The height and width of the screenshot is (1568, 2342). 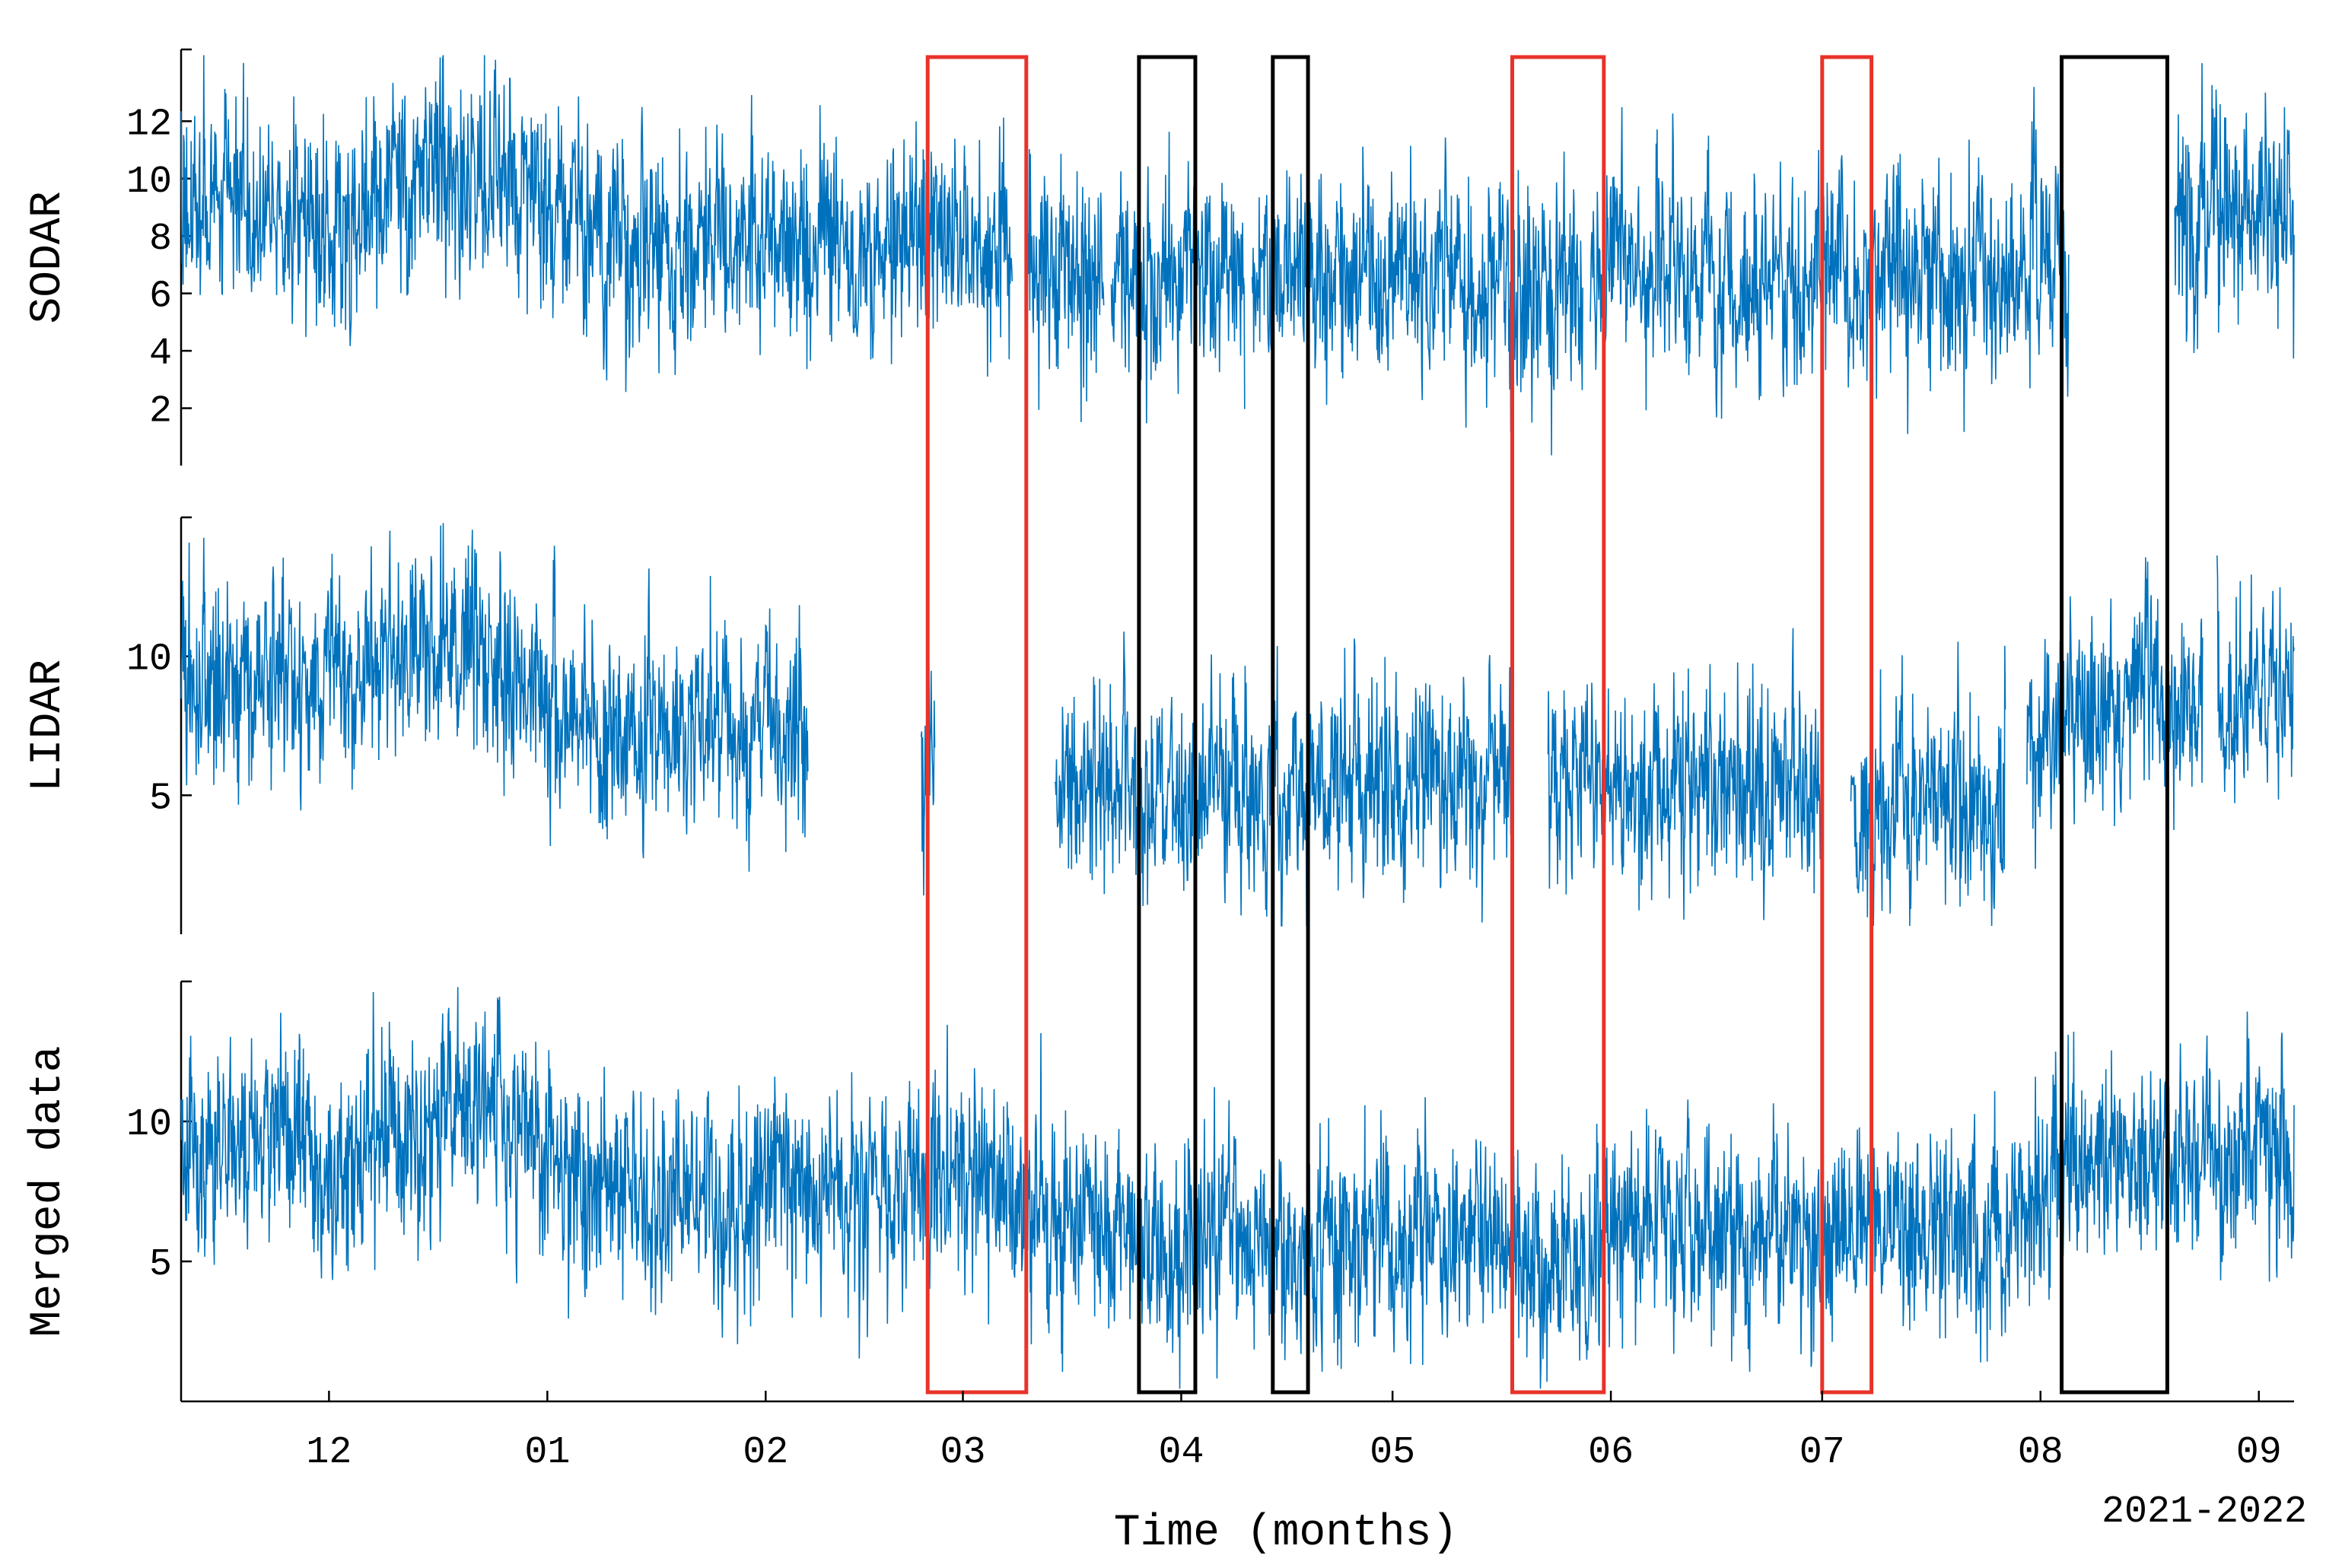 I want to click on x-tick-label: 06, so click(x=1611, y=1452).